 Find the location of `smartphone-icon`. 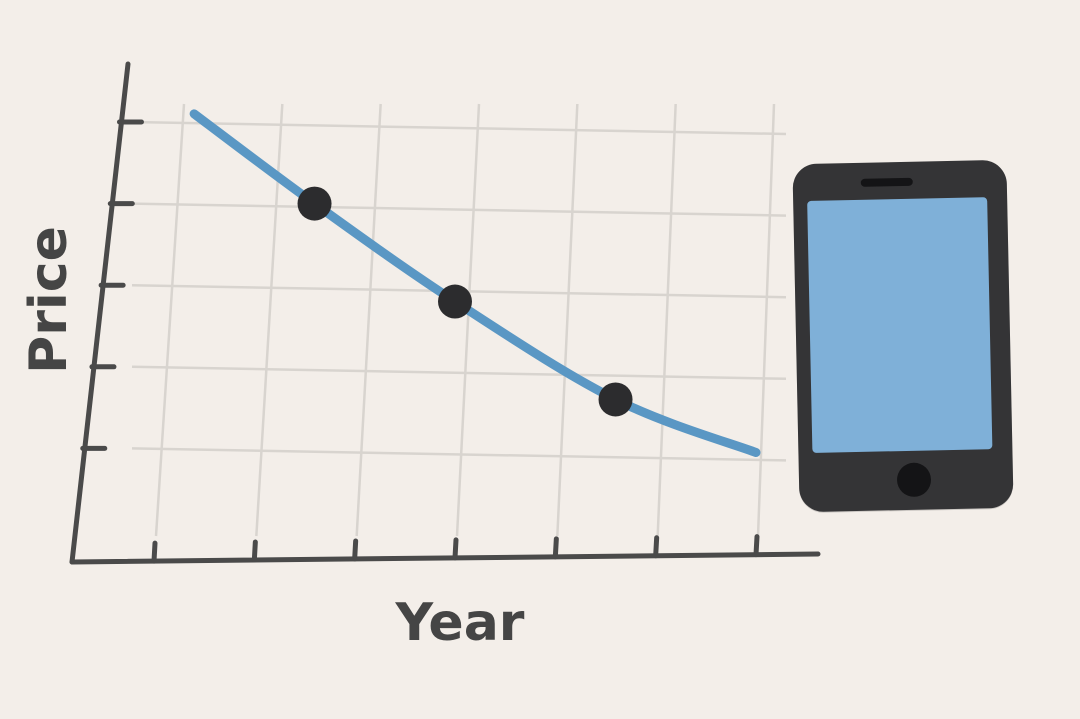

smartphone-icon is located at coordinates (903, 336).